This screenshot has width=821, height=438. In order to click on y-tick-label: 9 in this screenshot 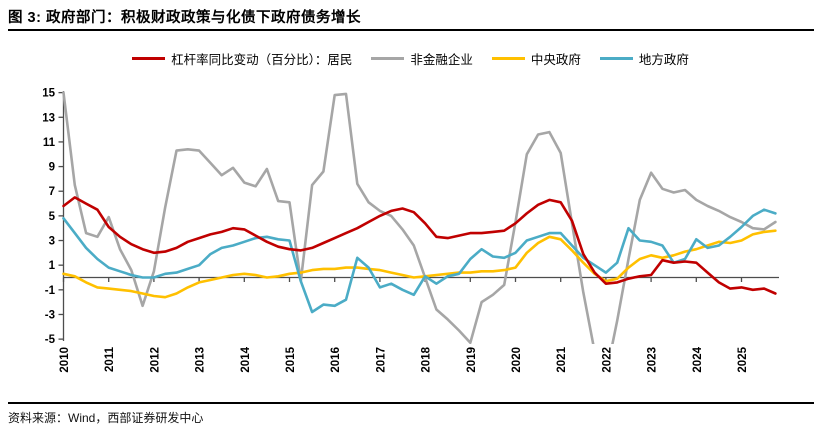, I will do `click(52, 168)`.